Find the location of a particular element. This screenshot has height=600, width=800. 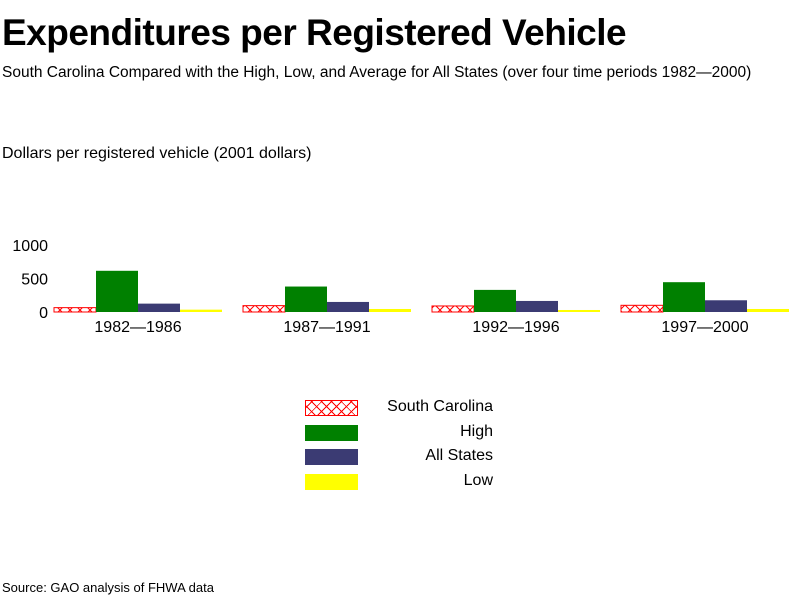

legend-label-low: Low is located at coordinates (478, 480).